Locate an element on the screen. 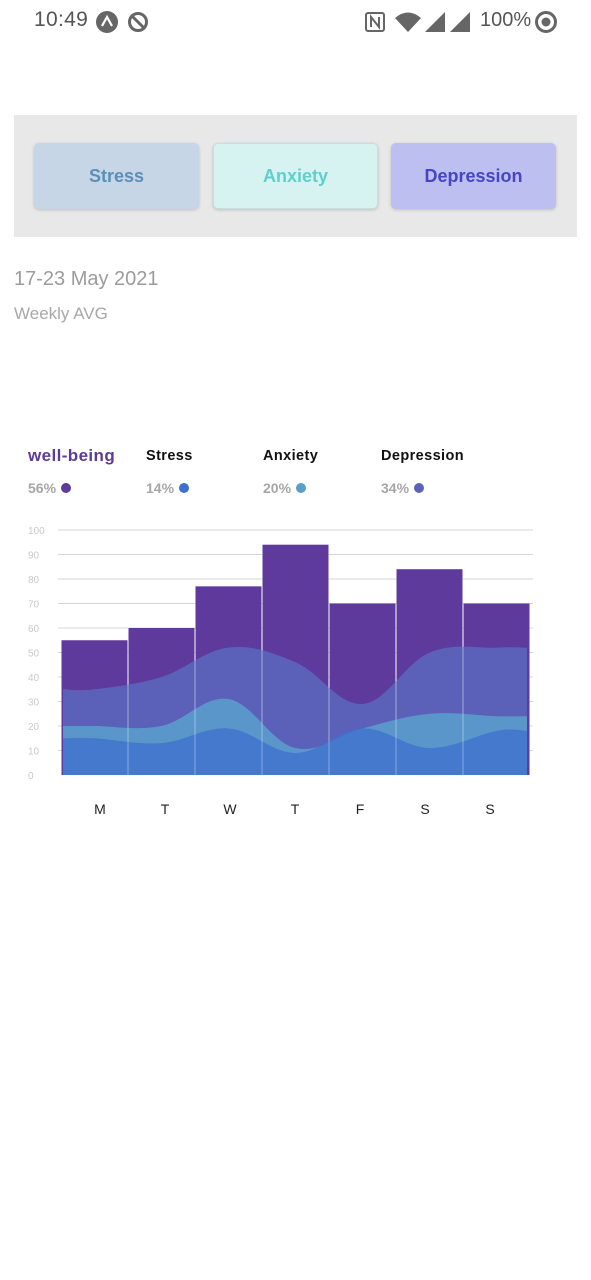  period-subtitle: Weekly AVG is located at coordinates (61, 313).